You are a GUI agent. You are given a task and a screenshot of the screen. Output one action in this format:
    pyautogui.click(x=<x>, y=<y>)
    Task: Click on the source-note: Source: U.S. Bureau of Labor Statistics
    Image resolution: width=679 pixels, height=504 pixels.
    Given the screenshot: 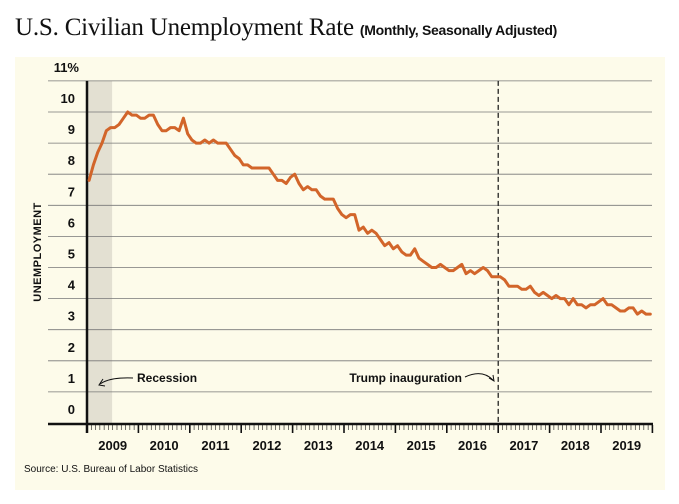 What is the action you would take?
    pyautogui.click(x=111, y=469)
    